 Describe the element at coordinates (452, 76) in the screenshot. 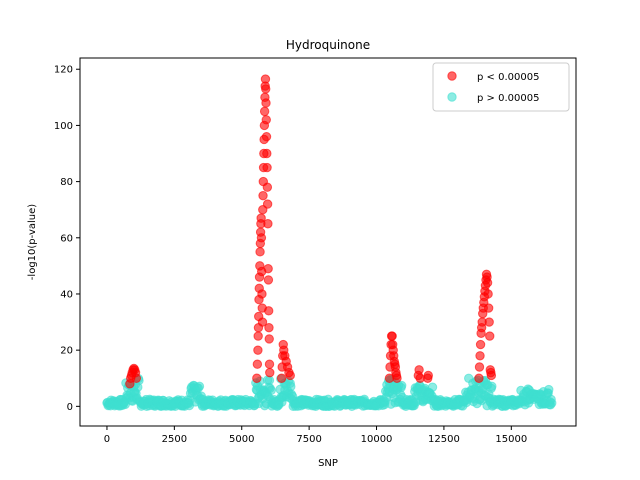

I see `legend-marker-red` at that location.